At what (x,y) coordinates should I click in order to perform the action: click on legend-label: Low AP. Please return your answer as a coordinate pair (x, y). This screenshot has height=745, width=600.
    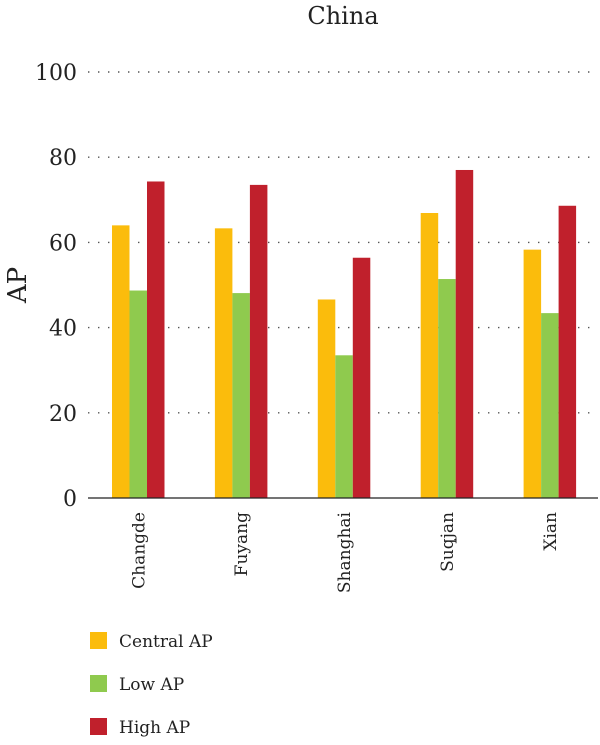
    Looking at the image, I should click on (151, 685).